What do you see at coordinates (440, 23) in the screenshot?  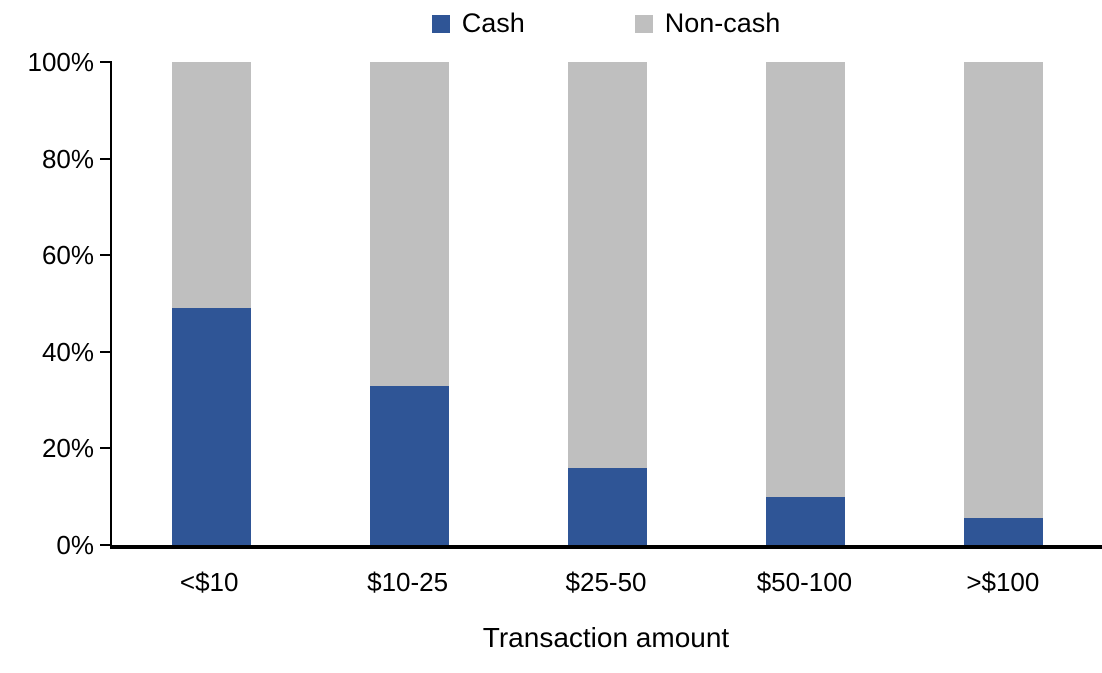 I see `cash-swatch-icon` at bounding box center [440, 23].